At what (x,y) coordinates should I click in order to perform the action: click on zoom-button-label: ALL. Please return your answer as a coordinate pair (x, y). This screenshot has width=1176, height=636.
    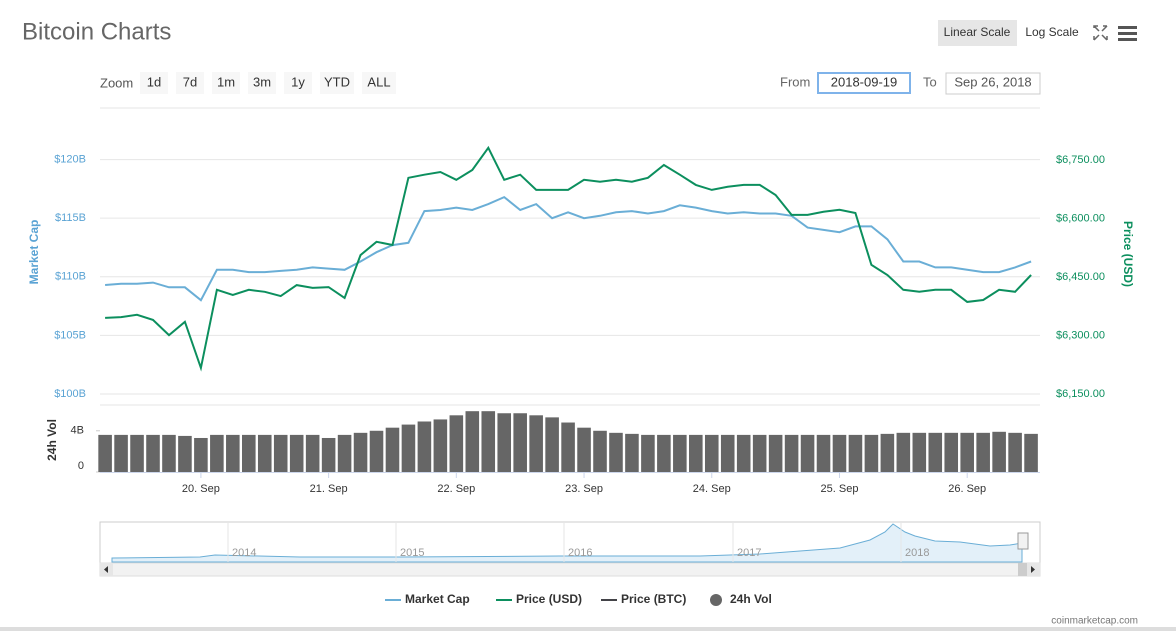
    Looking at the image, I should click on (378, 81).